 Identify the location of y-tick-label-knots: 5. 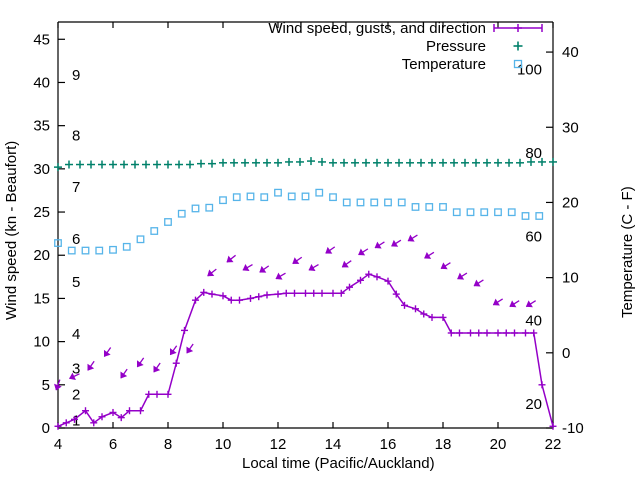
(46, 385).